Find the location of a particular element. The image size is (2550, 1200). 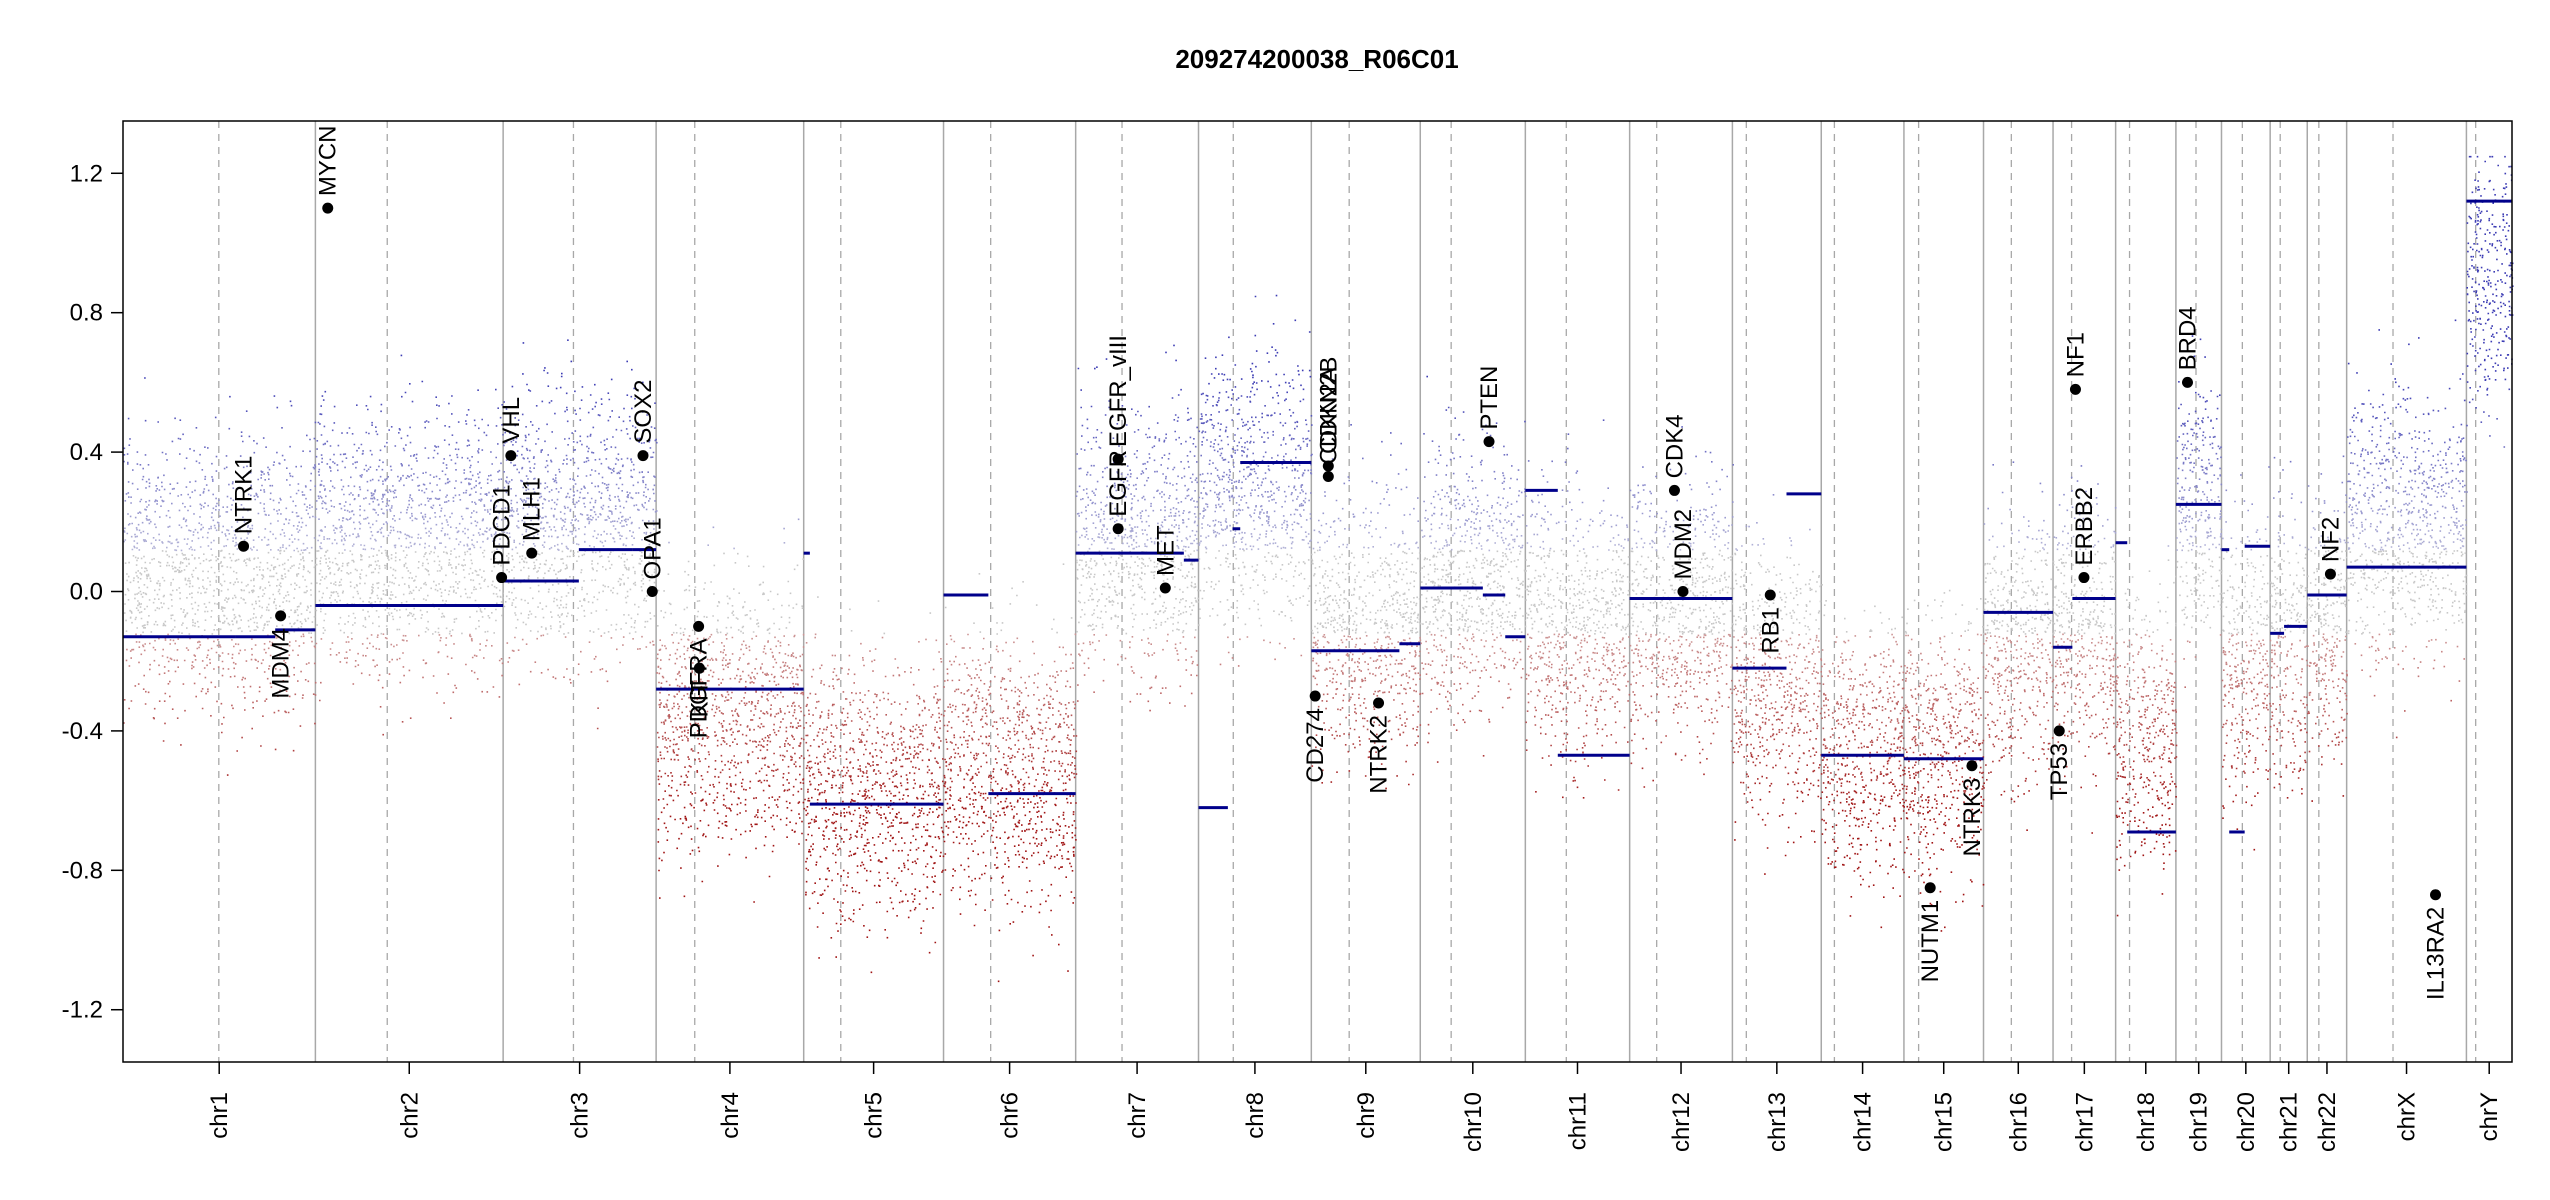

gene-label: EGFR_vIII is located at coordinates (1118, 391).